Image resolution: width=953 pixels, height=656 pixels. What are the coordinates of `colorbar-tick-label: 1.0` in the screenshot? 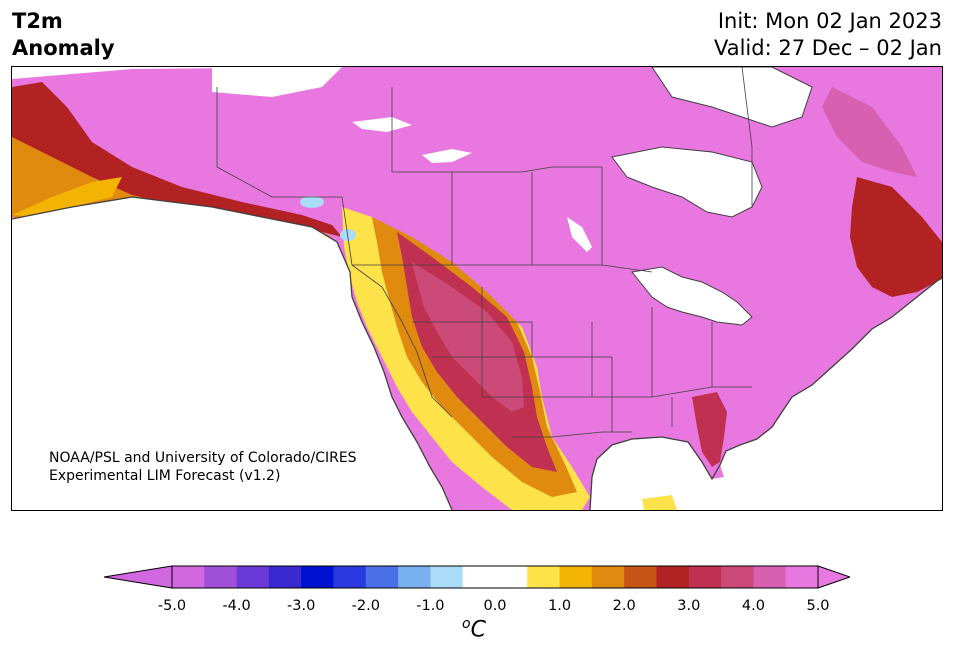 It's located at (560, 606).